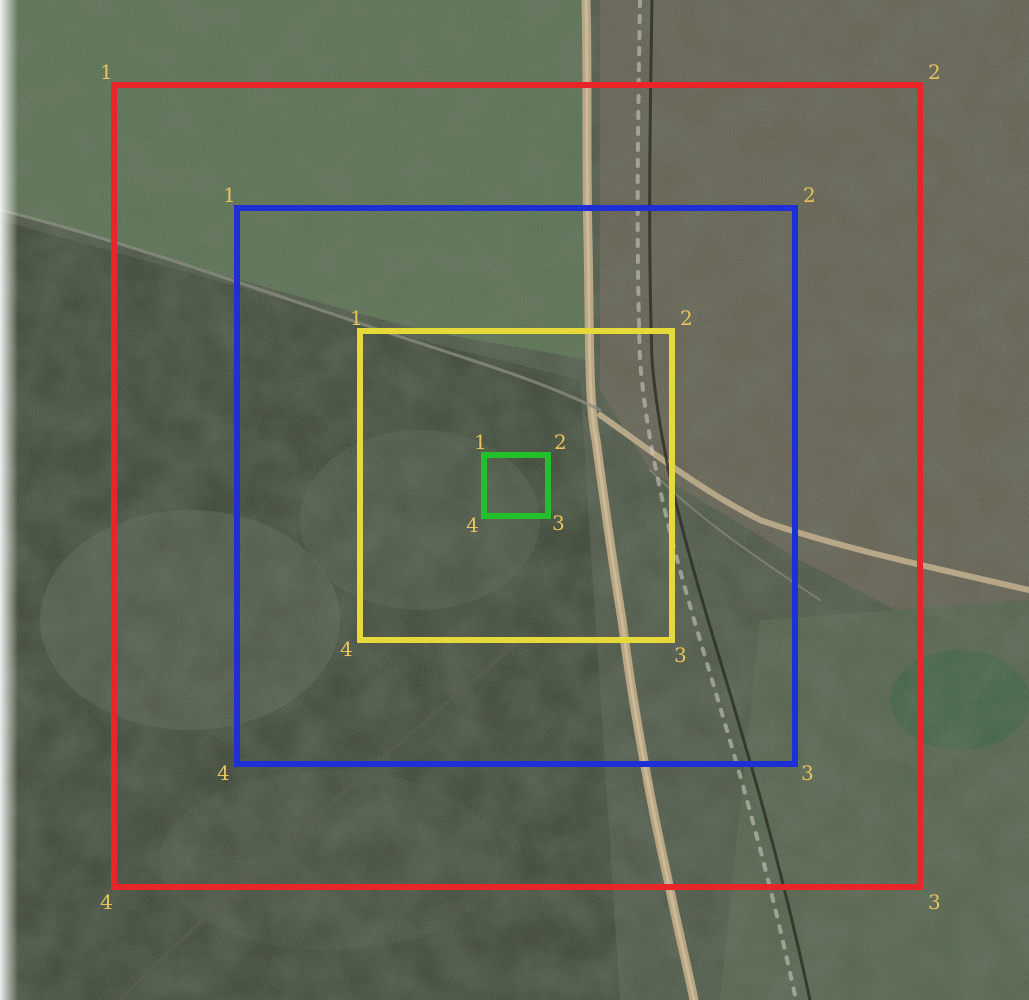 The image size is (1029, 1000). What do you see at coordinates (934, 902) in the screenshot?
I see `red-corner-label-3: 3` at bounding box center [934, 902].